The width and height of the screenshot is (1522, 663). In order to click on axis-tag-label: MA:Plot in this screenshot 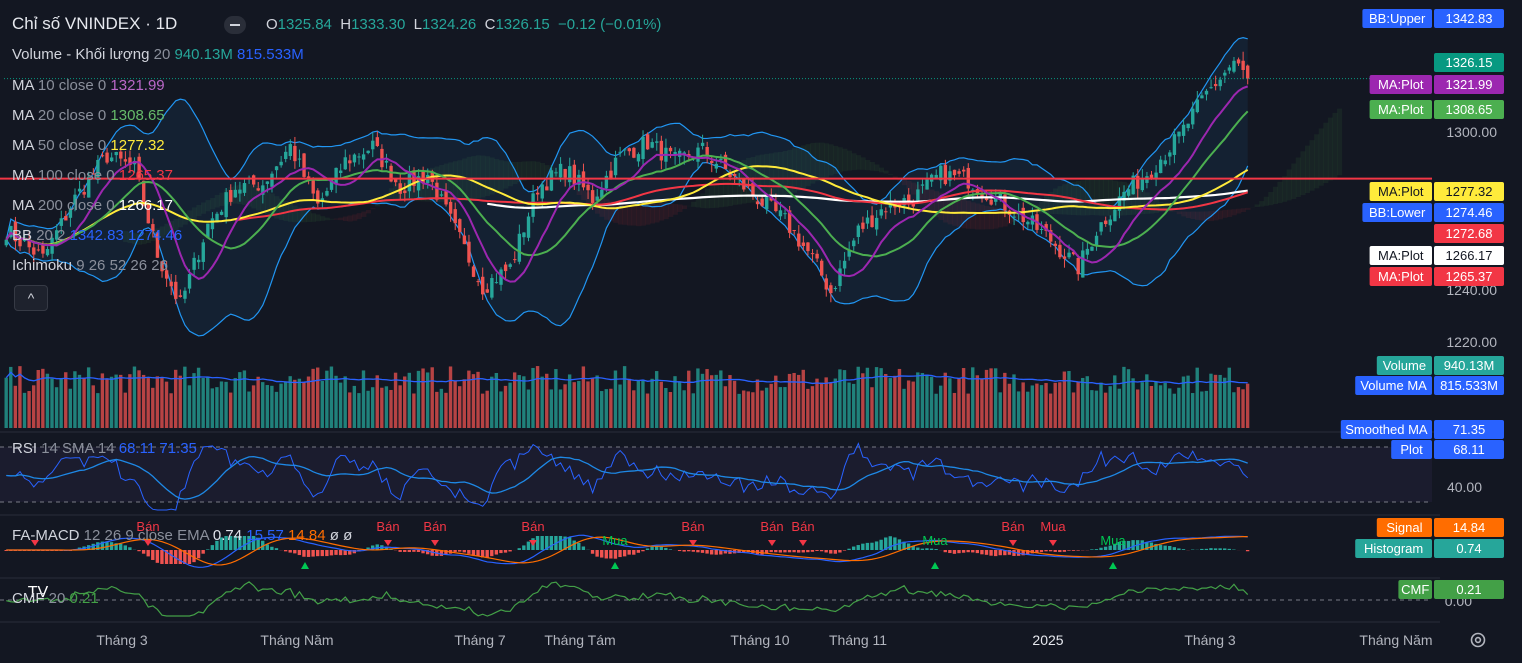, I will do `click(1401, 276)`.